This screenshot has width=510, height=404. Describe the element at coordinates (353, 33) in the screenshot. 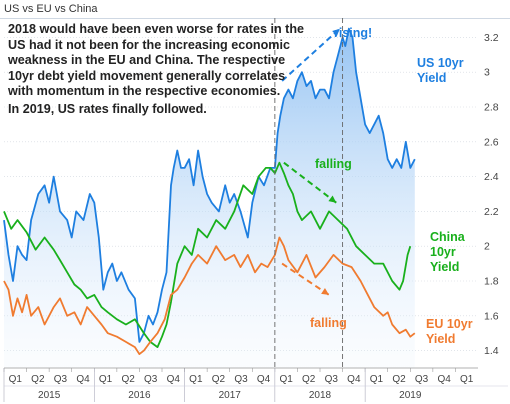

I see `rising-callout: rising!` at that location.